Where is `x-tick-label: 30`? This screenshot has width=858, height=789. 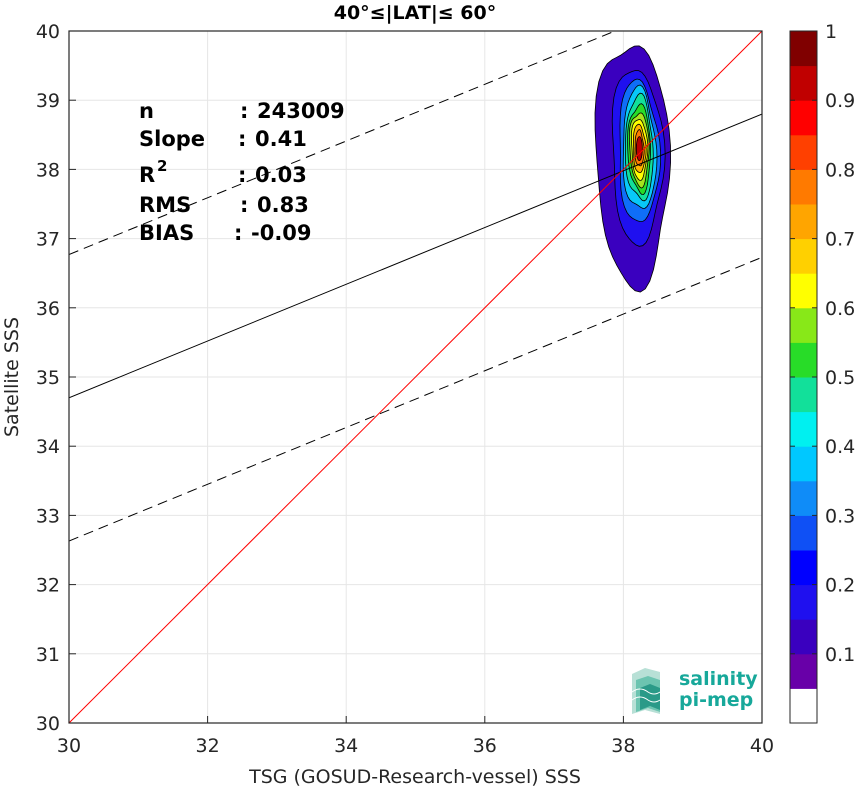 x-tick-label: 30 is located at coordinates (69, 746).